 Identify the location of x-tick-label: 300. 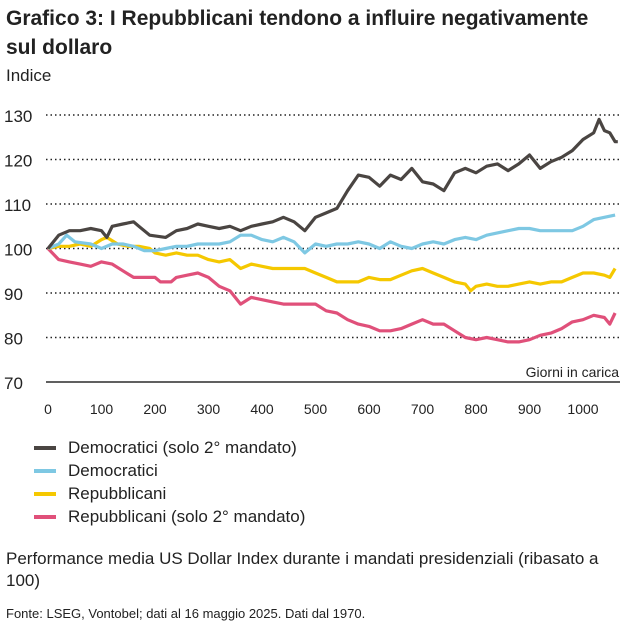
(209, 409).